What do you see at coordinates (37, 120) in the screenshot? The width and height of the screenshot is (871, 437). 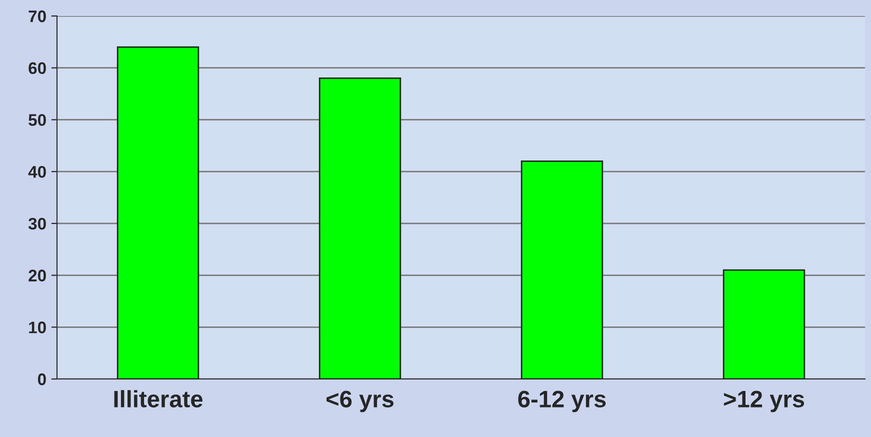 I see `y-tick-label: 50` at bounding box center [37, 120].